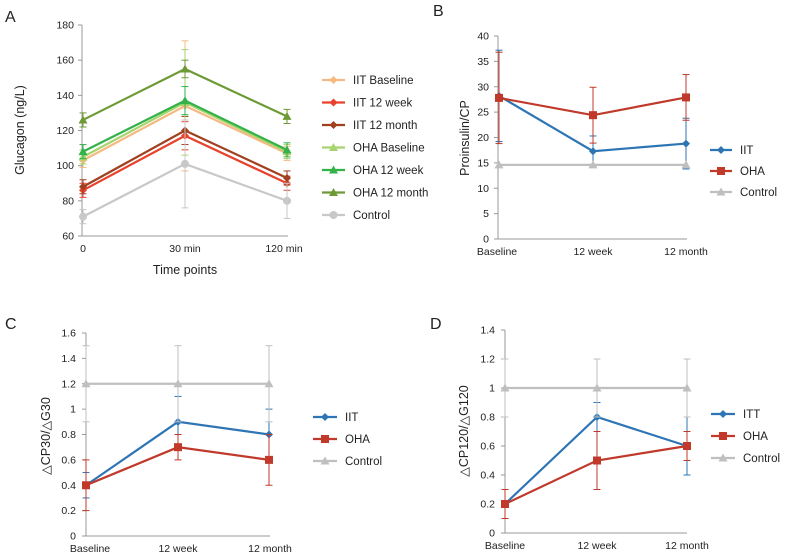 This screenshot has height=556, width=800. Describe the element at coordinates (68, 334) in the screenshot. I see `y-tick-label: 1.6` at that location.